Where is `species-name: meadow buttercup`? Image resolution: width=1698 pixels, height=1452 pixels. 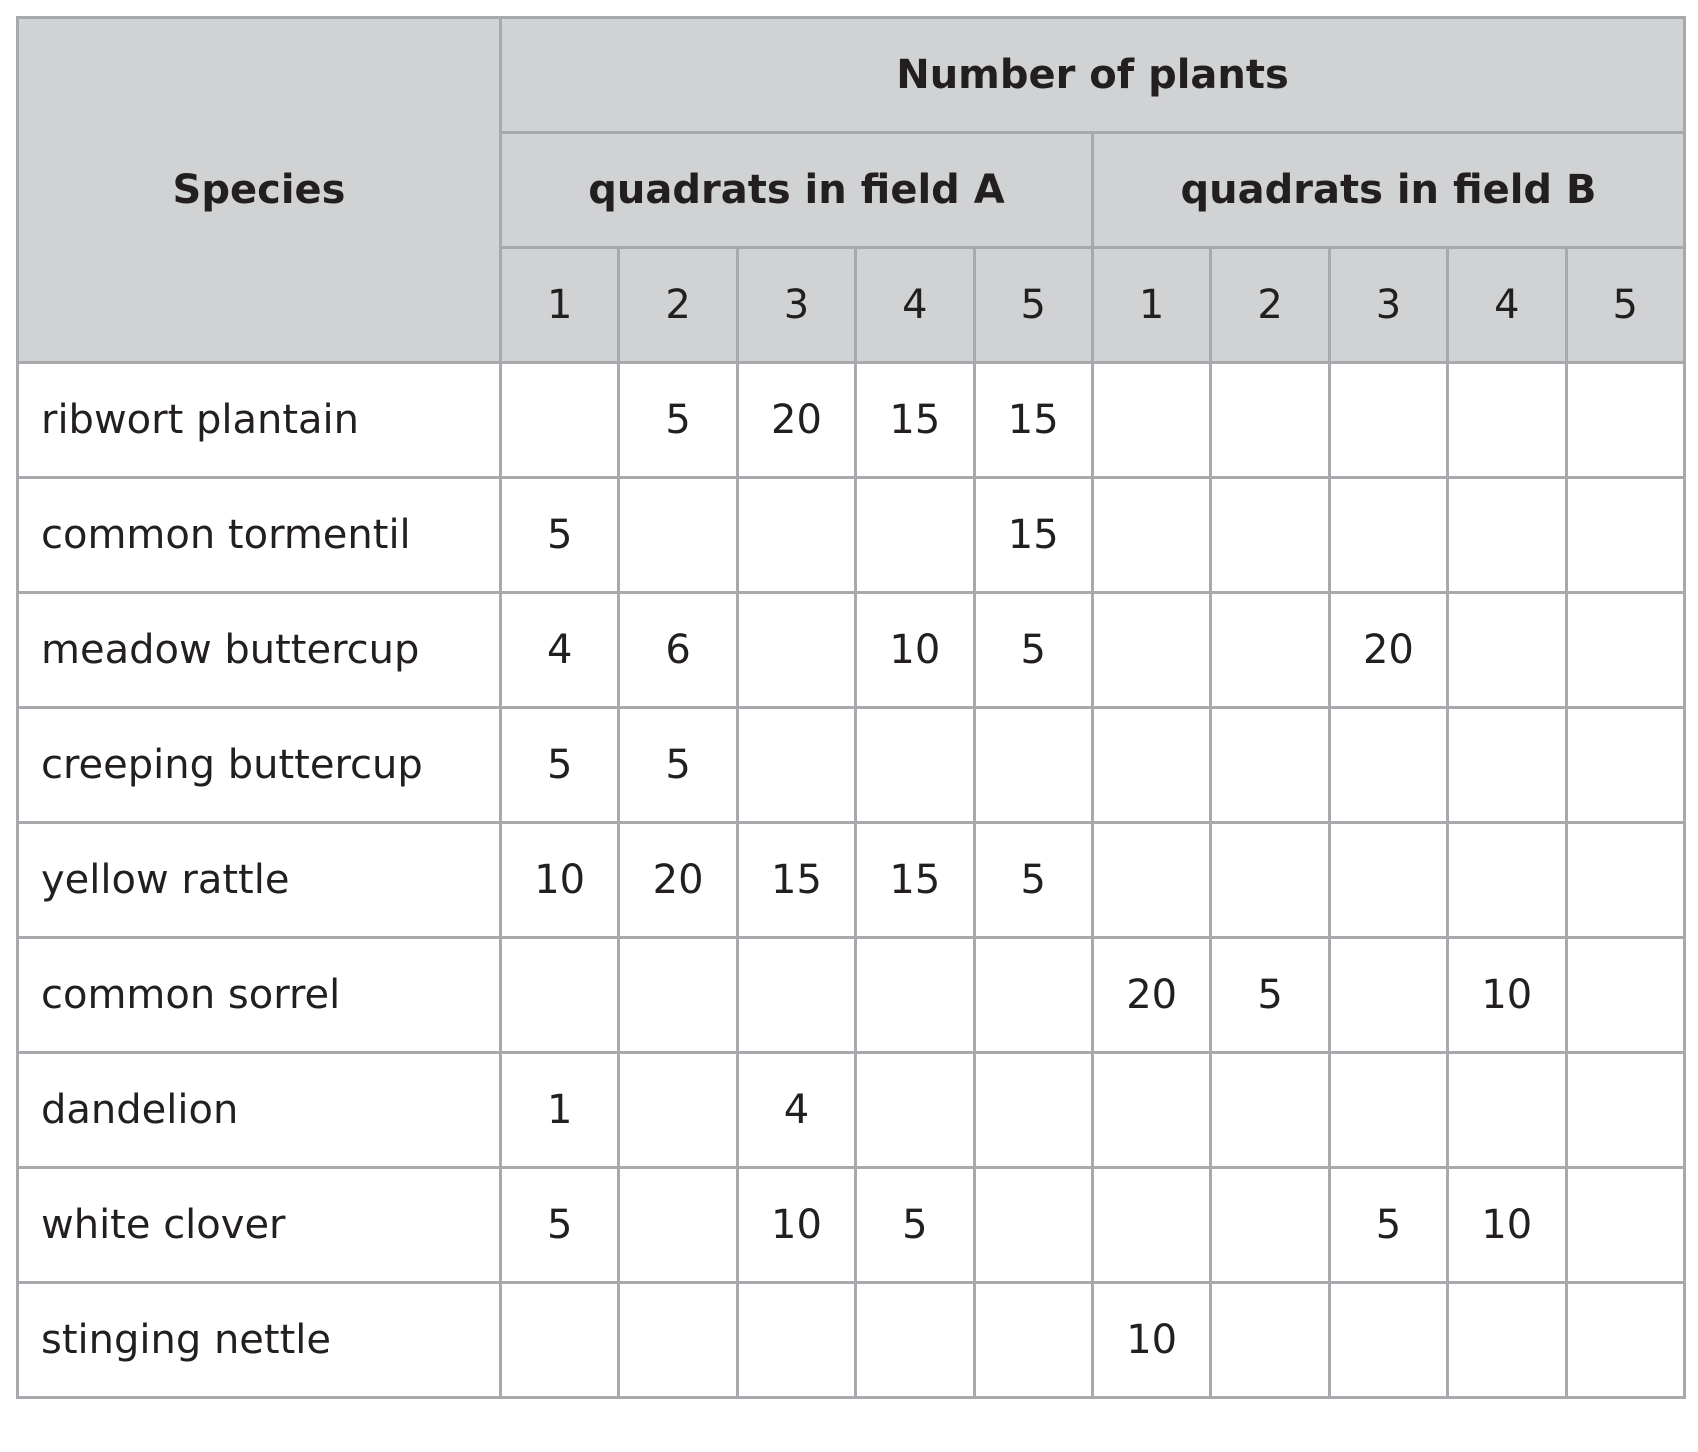 species-name: meadow buttercup is located at coordinates (259, 650).